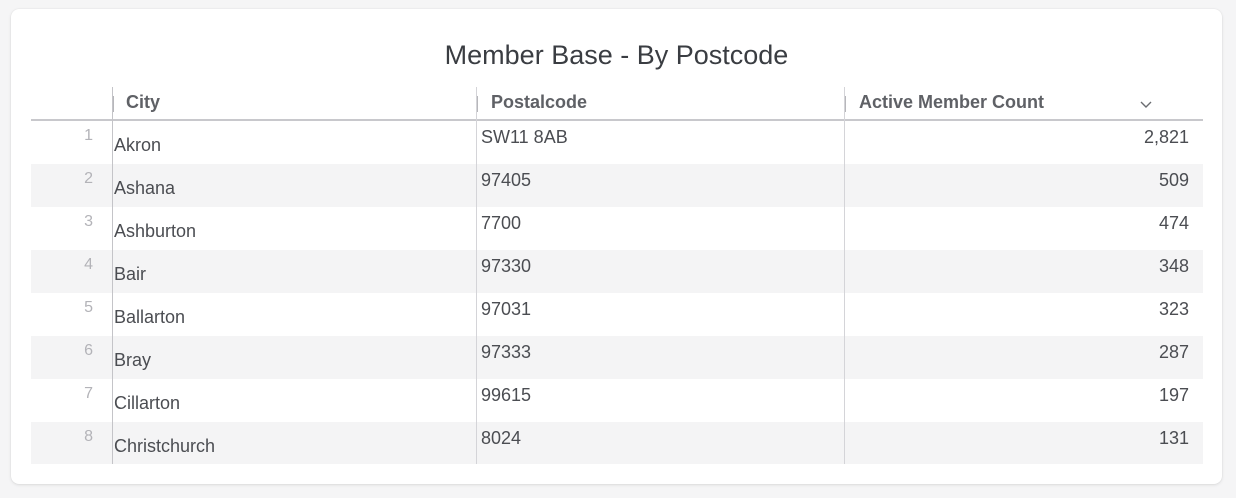 The image size is (1236, 498). Describe the element at coordinates (88, 393) in the screenshot. I see `row-number: 7` at that location.